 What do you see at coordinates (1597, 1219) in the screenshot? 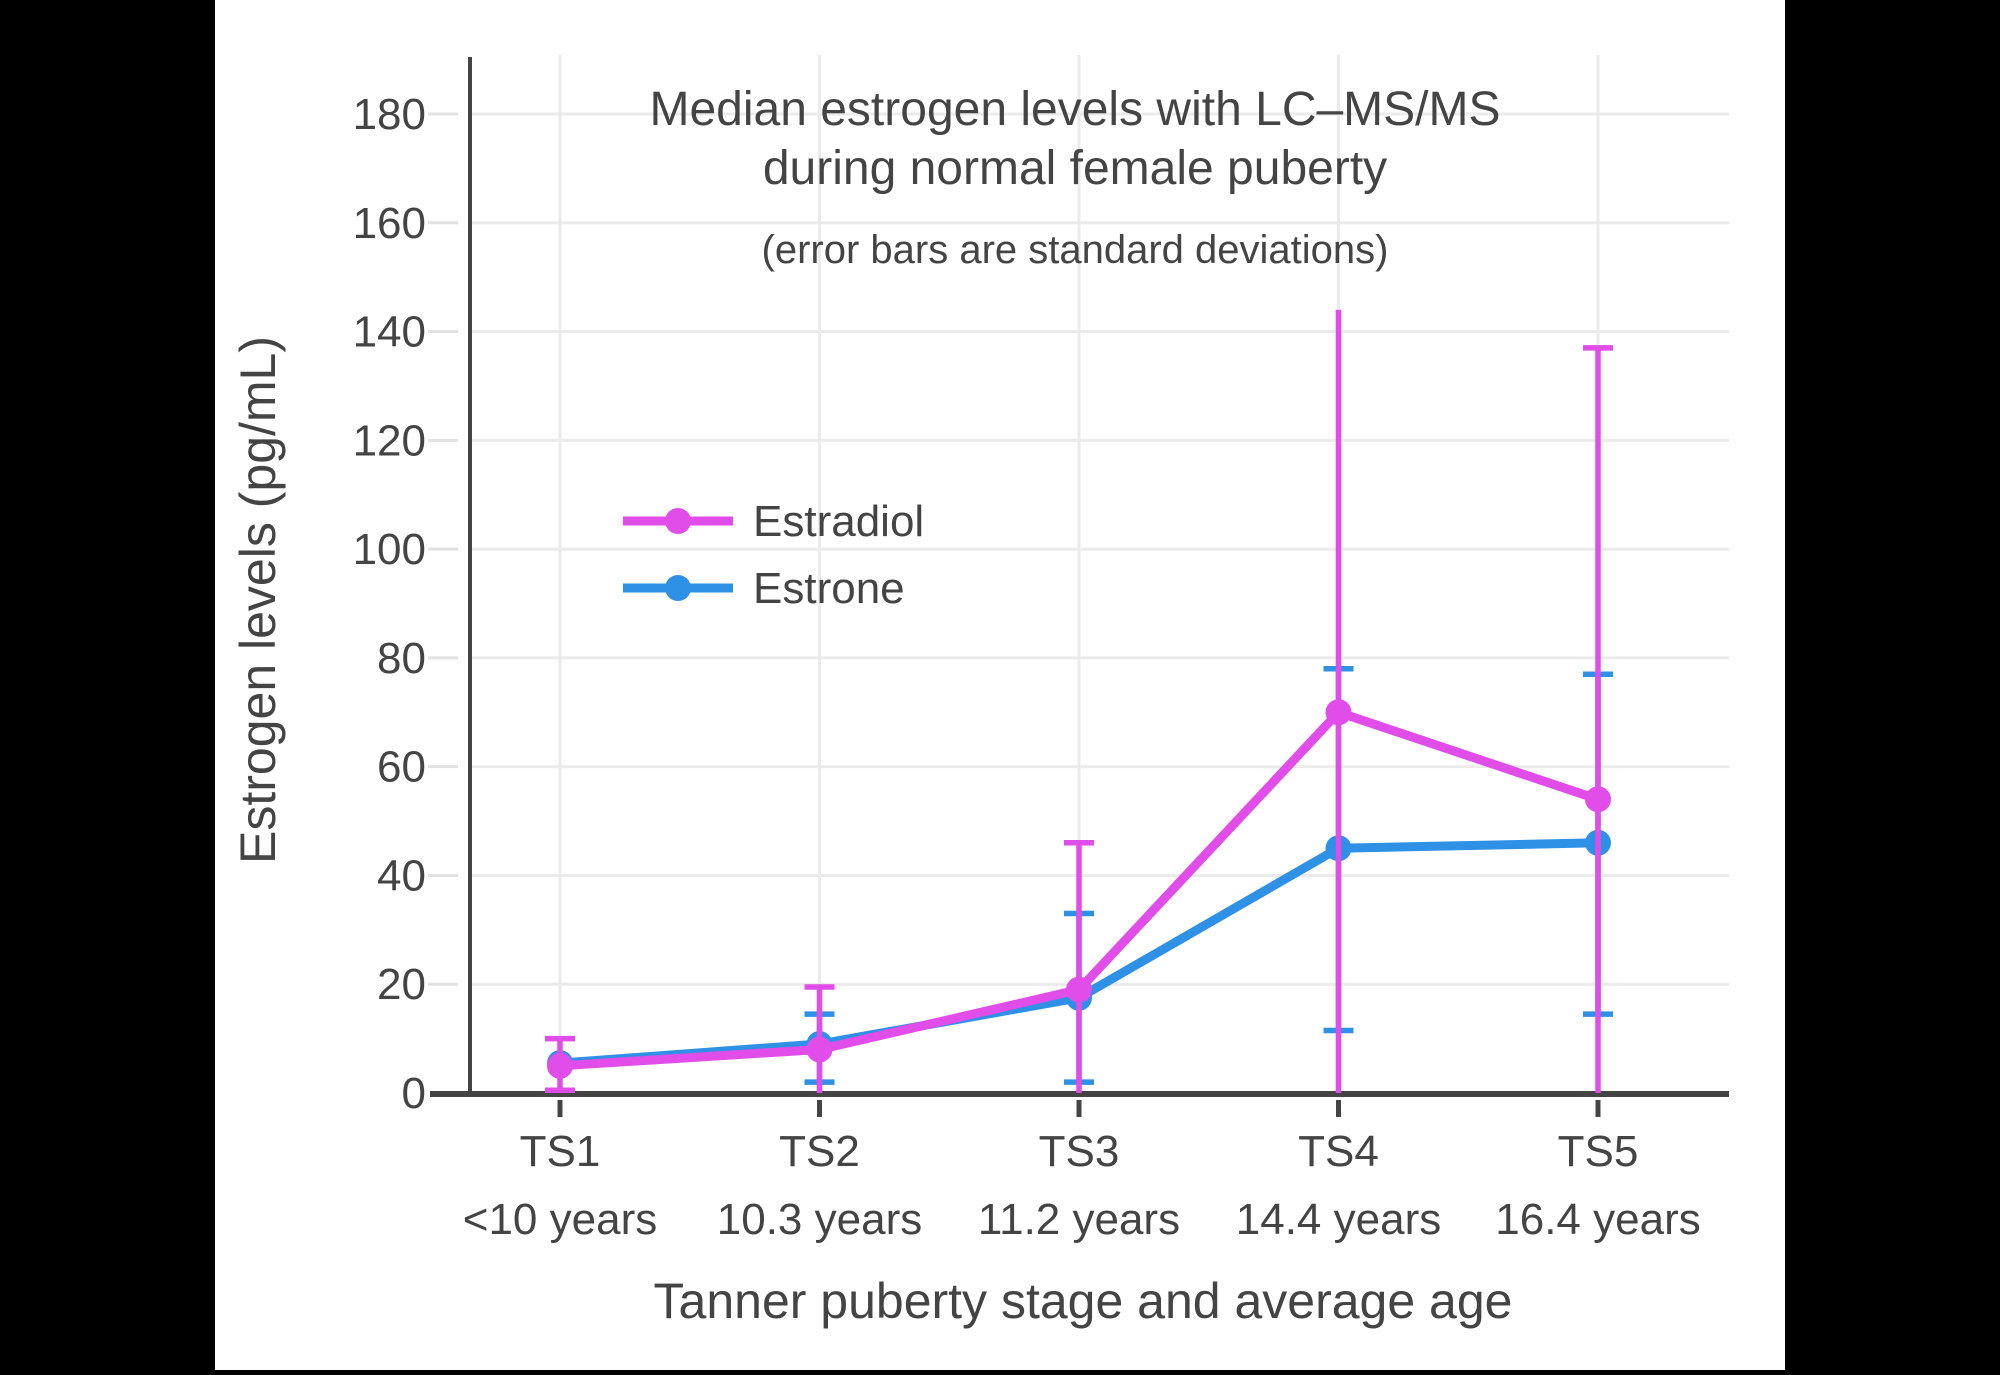
I see `x-age-label: 16.4 years` at bounding box center [1597, 1219].